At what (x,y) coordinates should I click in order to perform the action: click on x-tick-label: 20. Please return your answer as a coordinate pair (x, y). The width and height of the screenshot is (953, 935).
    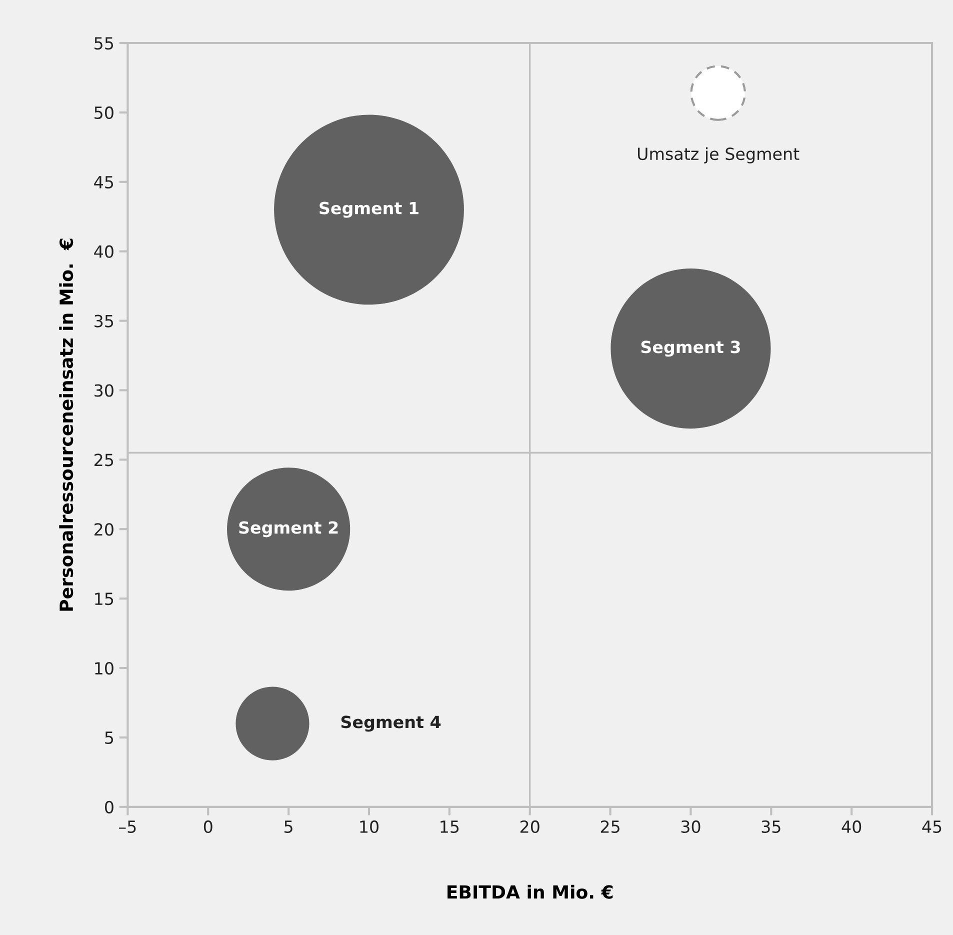
    Looking at the image, I should click on (530, 826).